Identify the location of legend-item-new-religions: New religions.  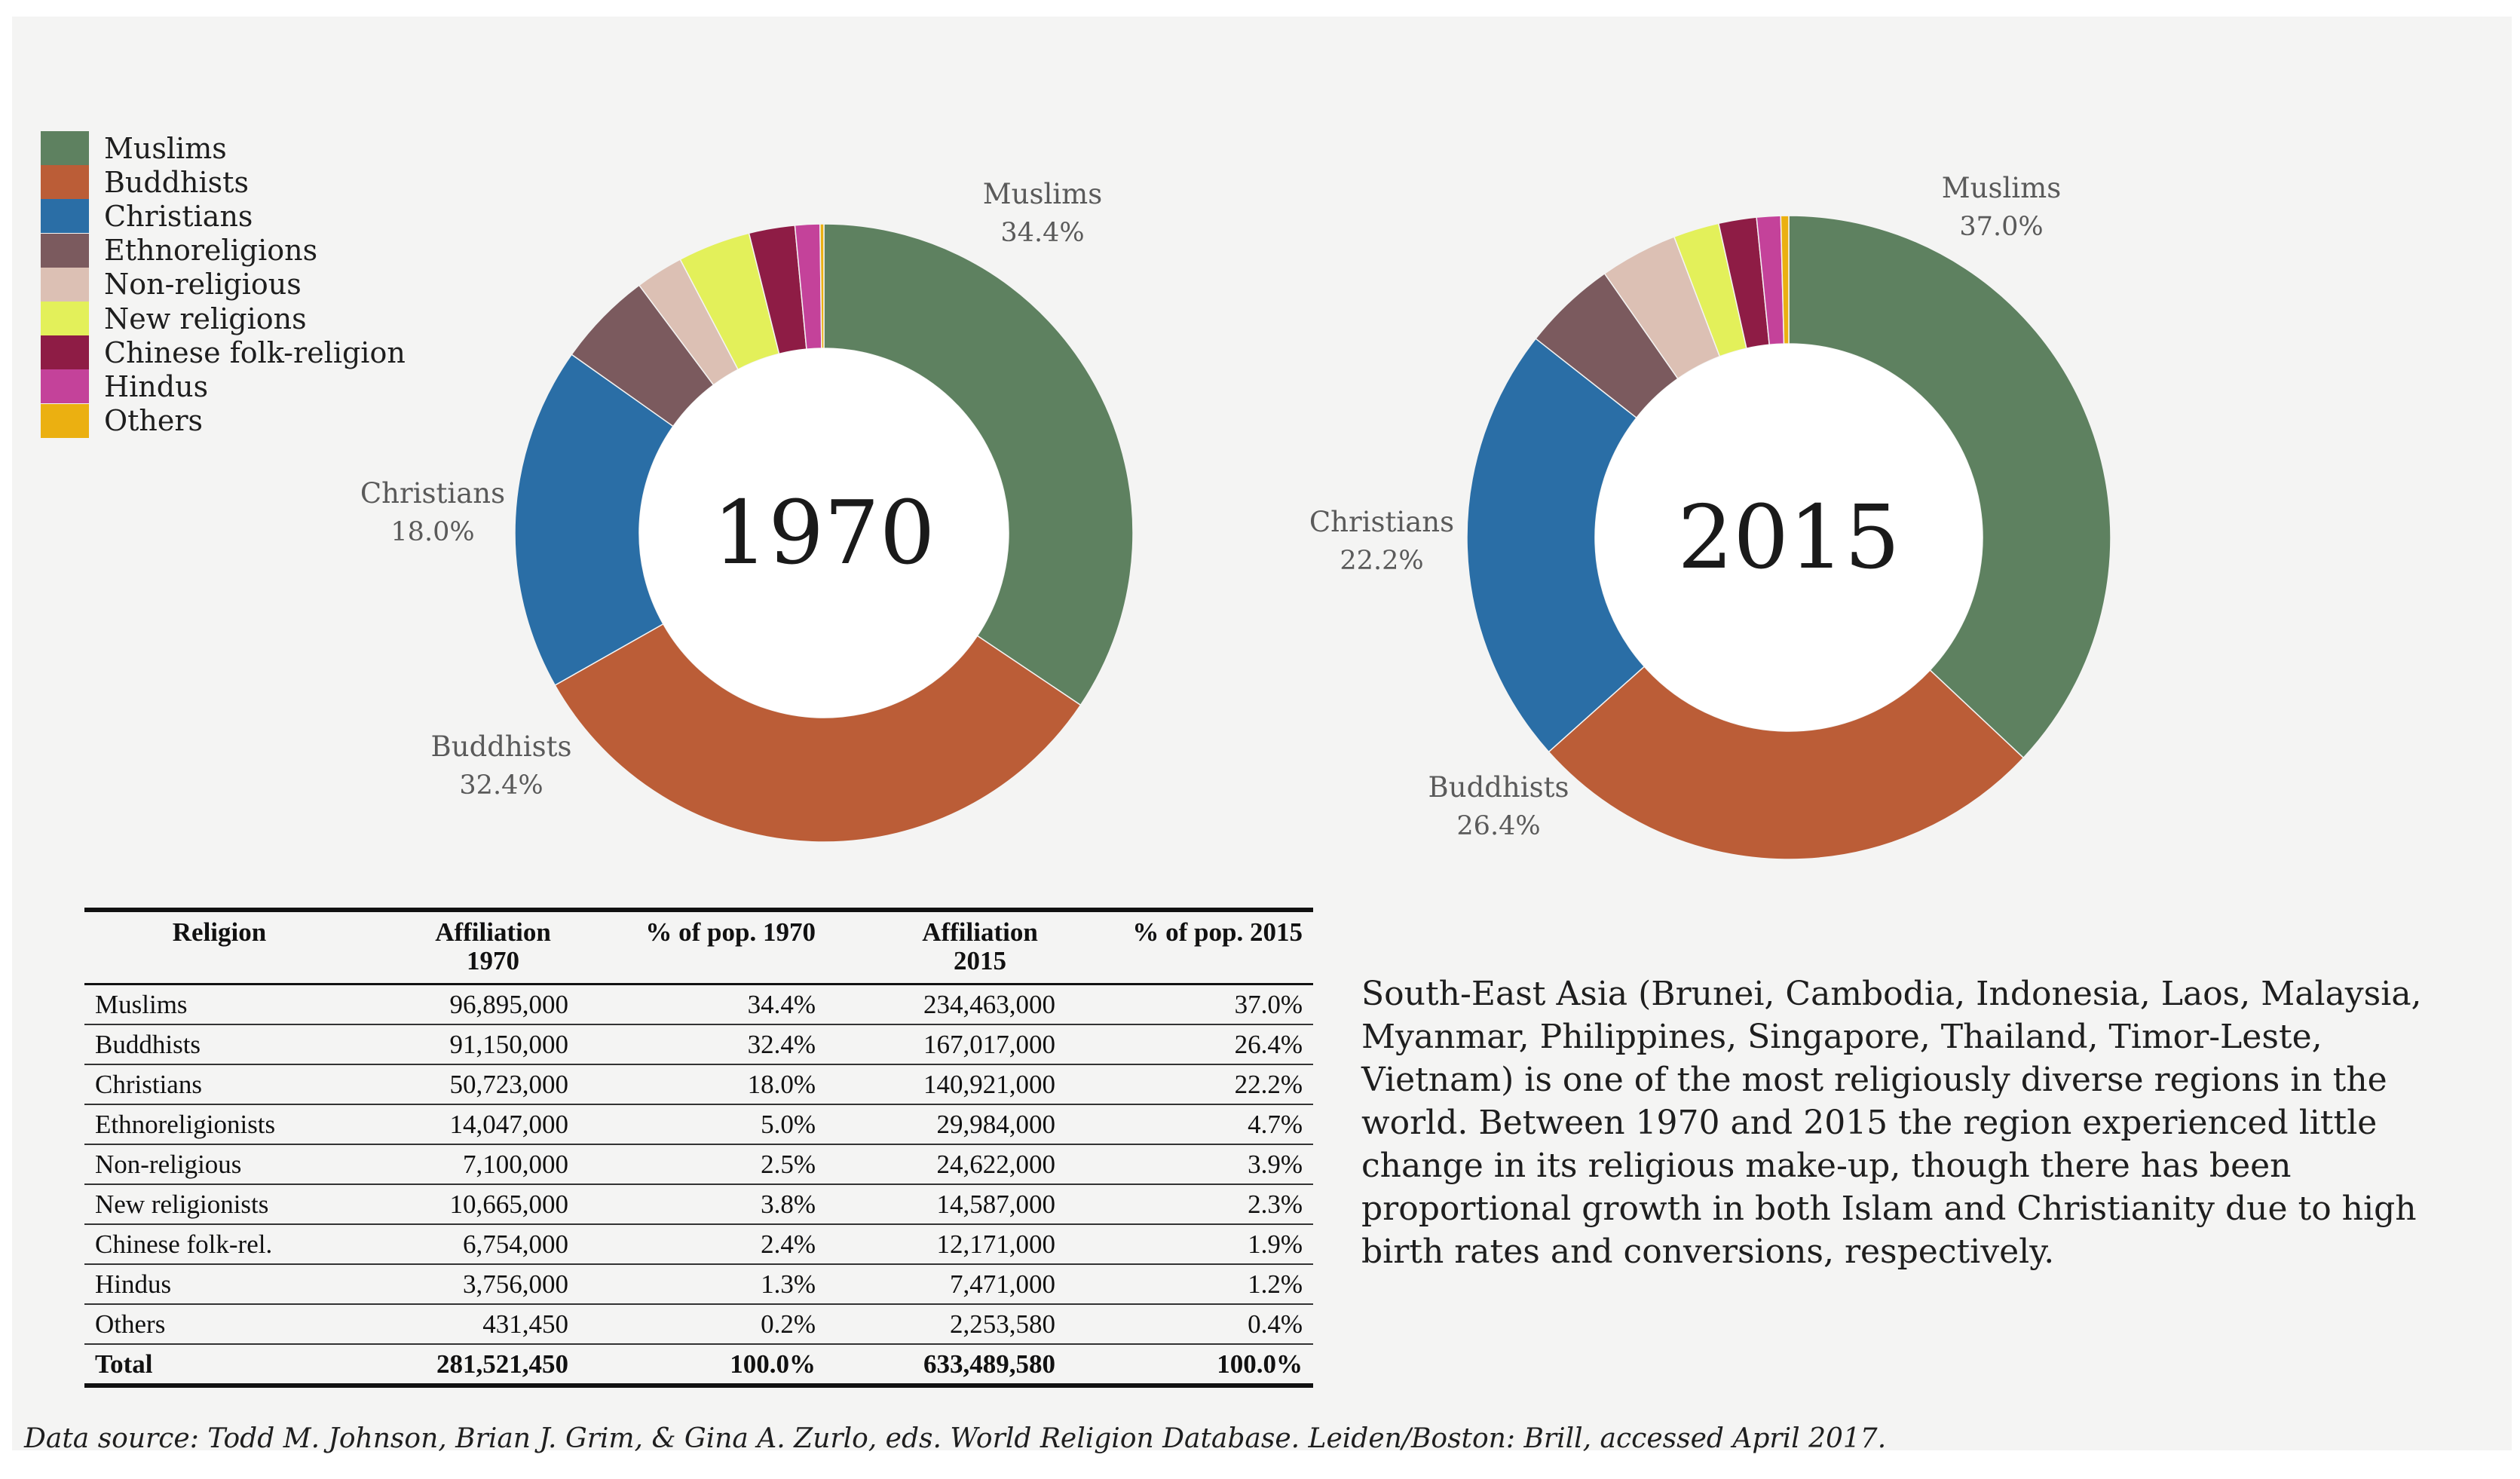
(223, 319).